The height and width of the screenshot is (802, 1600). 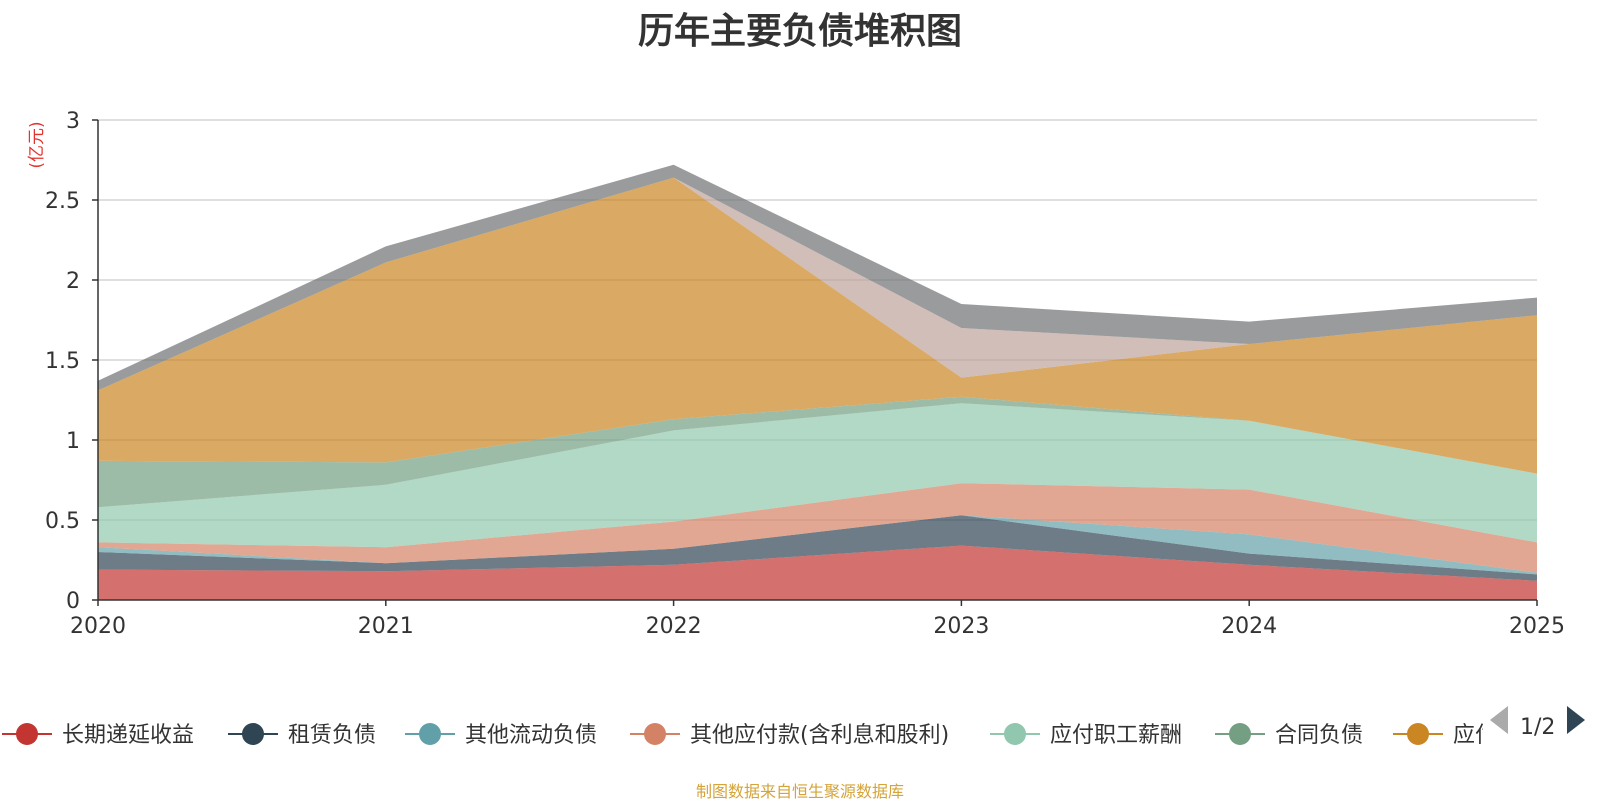 I want to click on source-note: 制图数据来自恒生聚源数据库, so click(x=799, y=791).